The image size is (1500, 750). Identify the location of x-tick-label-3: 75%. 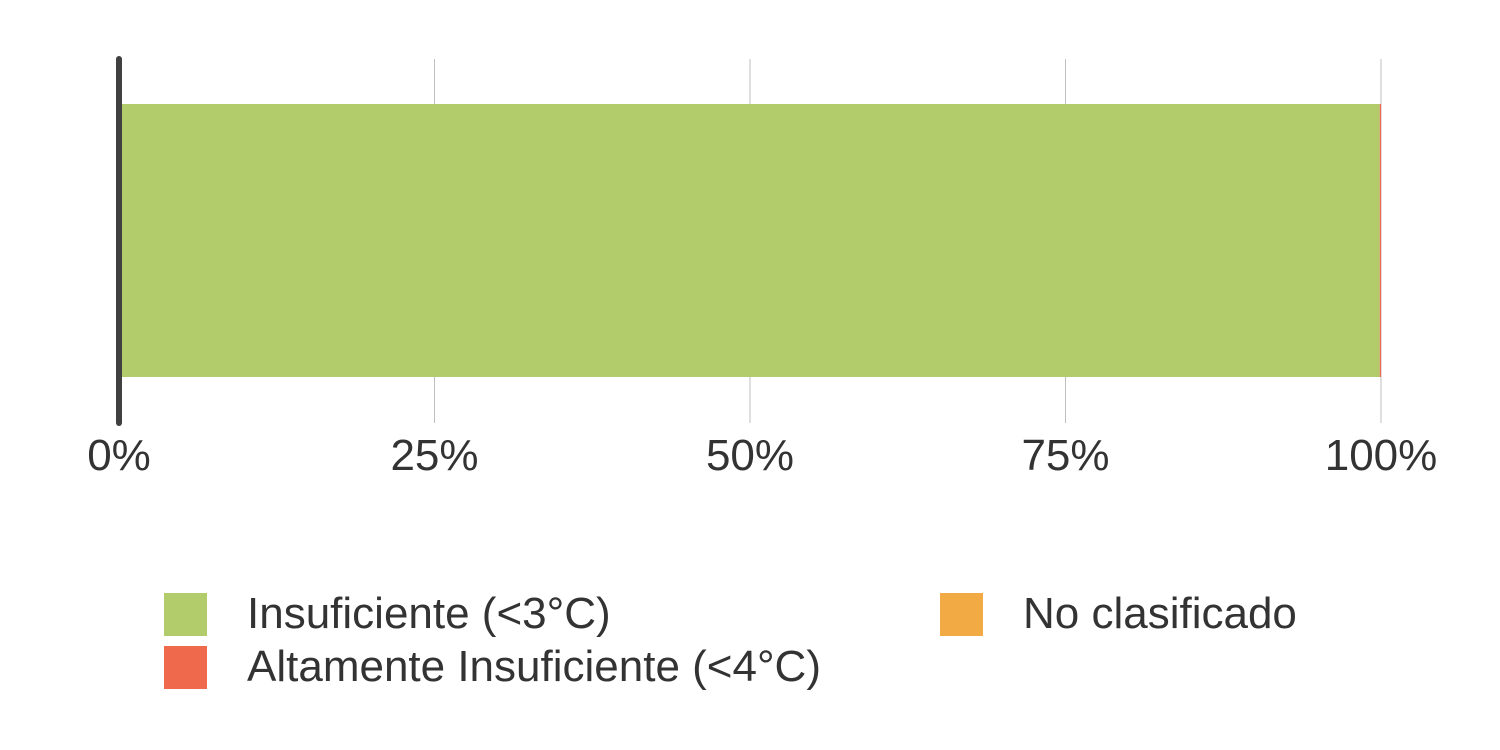
(1065, 455).